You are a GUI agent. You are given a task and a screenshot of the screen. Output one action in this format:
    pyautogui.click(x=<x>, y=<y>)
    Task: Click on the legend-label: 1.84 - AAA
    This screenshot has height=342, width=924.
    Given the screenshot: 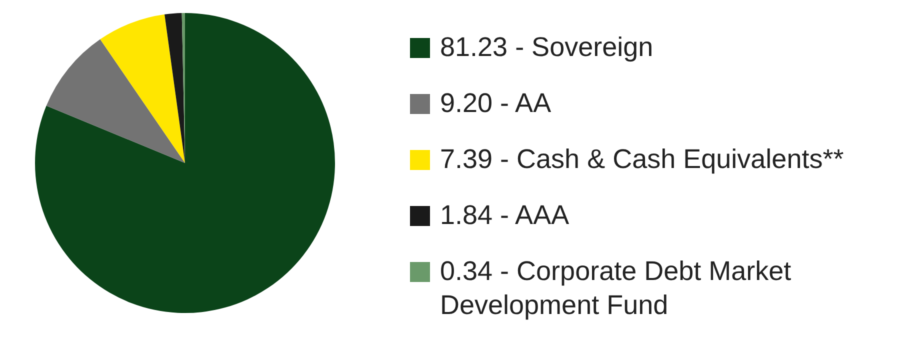 What is the action you would take?
    pyautogui.click(x=505, y=215)
    